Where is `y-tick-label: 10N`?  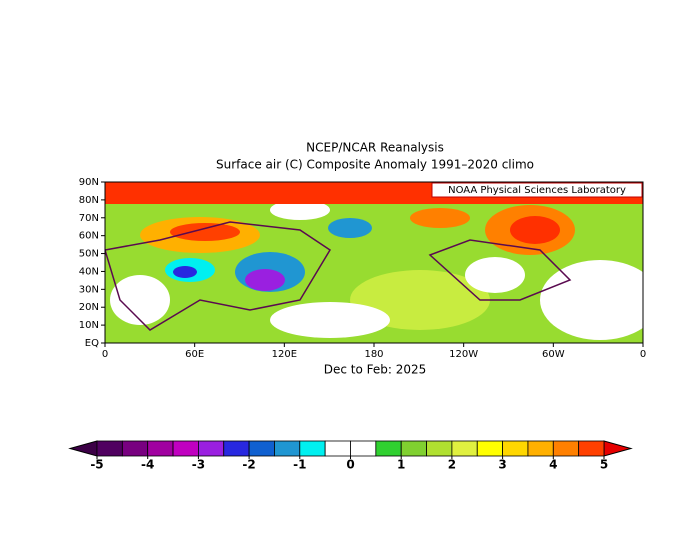 y-tick-label: 10N is located at coordinates (89, 325).